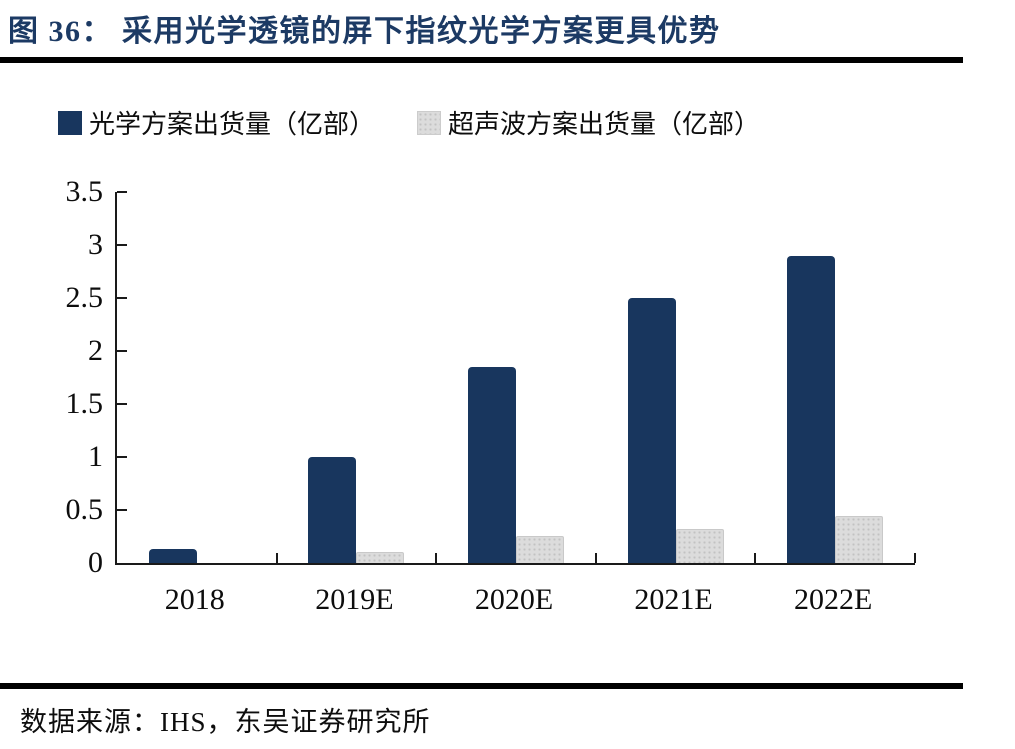  I want to click on data-source: 数据来源：IHS，东吴证券研究所, so click(225, 722).